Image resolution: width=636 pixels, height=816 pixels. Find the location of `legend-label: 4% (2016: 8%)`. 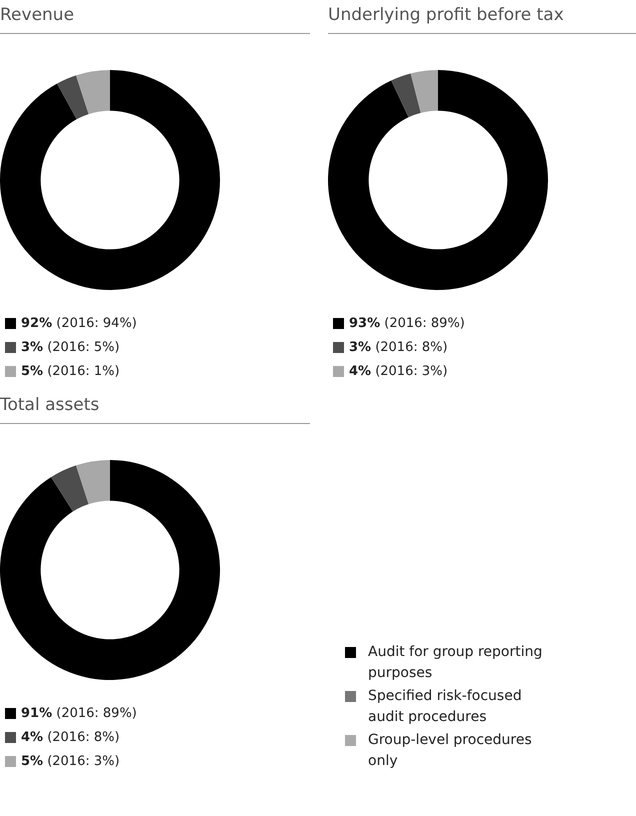

legend-label: 4% (2016: 8%) is located at coordinates (70, 737).